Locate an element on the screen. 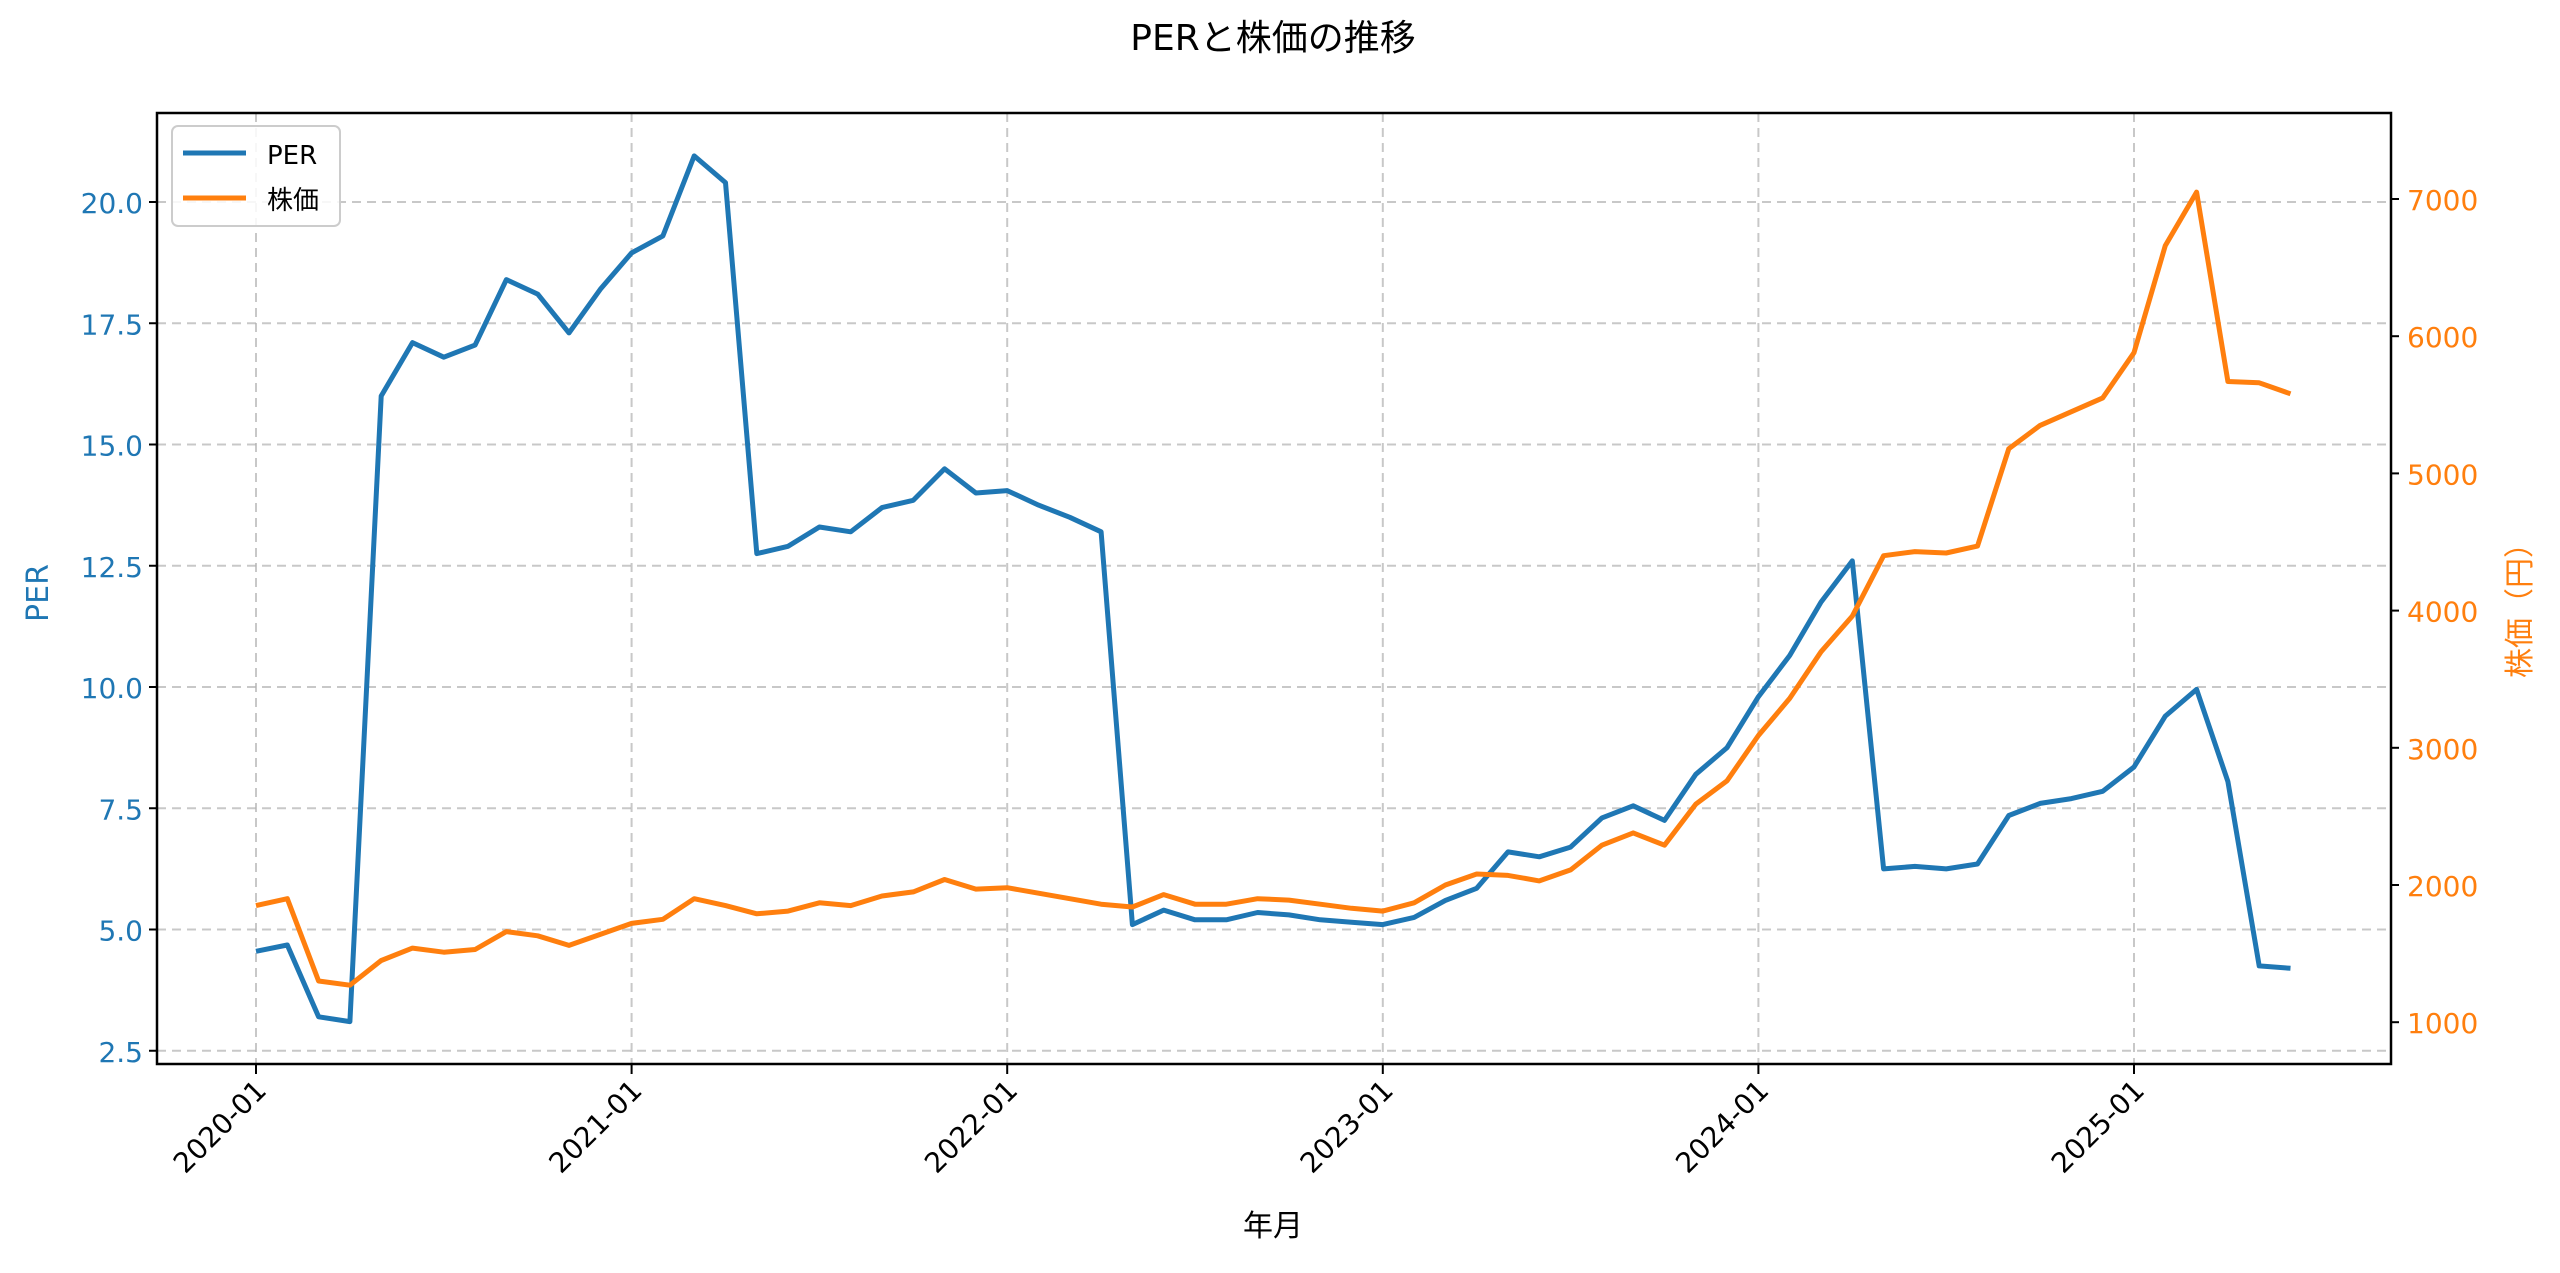  y-right-tick-label: 6000 is located at coordinates (2442, 337).